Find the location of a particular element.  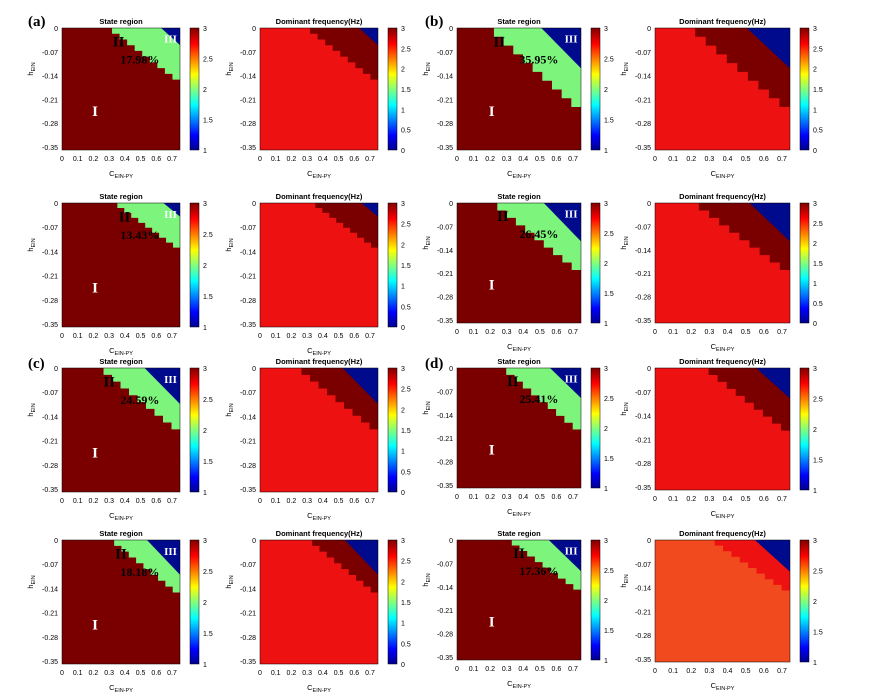

y-tick-label: -0.28 is located at coordinates (445, 124).